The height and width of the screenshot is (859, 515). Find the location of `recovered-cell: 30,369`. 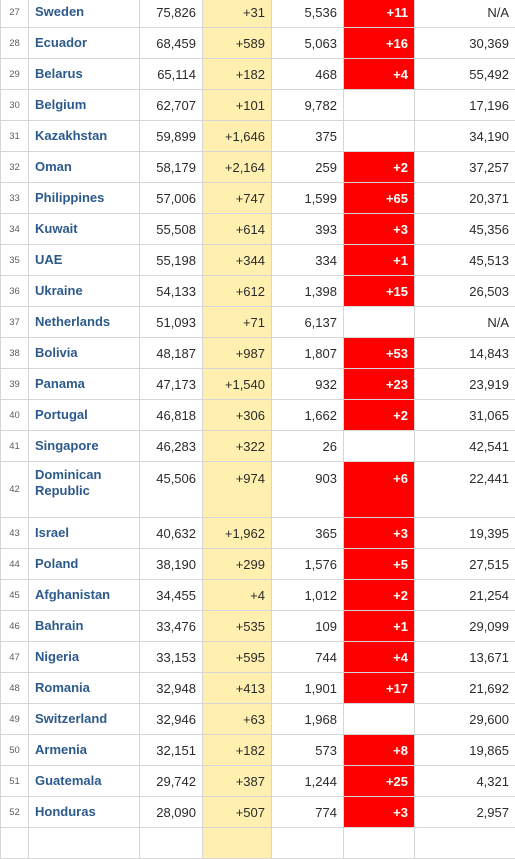

recovered-cell: 30,369 is located at coordinates (465, 43).